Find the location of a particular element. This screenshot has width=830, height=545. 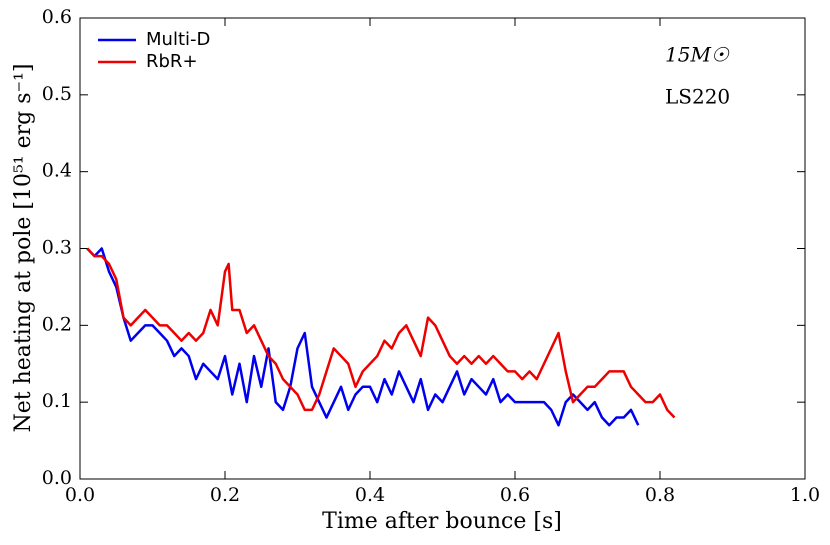

y-tick-label: 0.1 is located at coordinates (57, 401).